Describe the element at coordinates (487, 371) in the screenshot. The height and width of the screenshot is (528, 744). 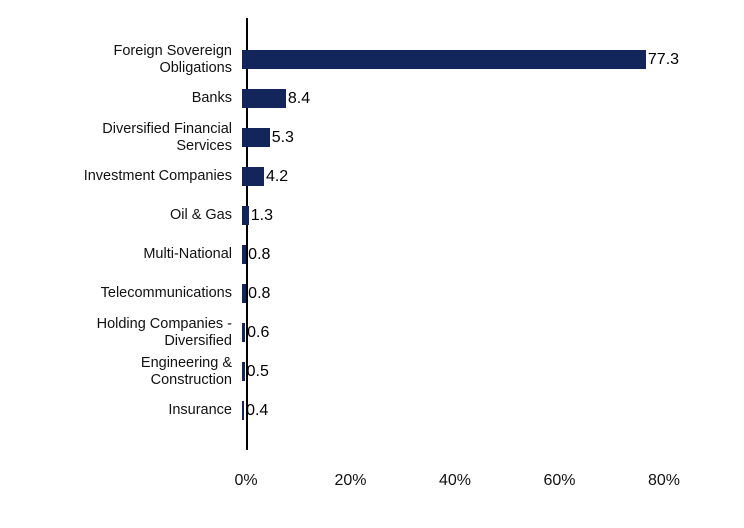
I see `bar-cell: 0.5` at that location.